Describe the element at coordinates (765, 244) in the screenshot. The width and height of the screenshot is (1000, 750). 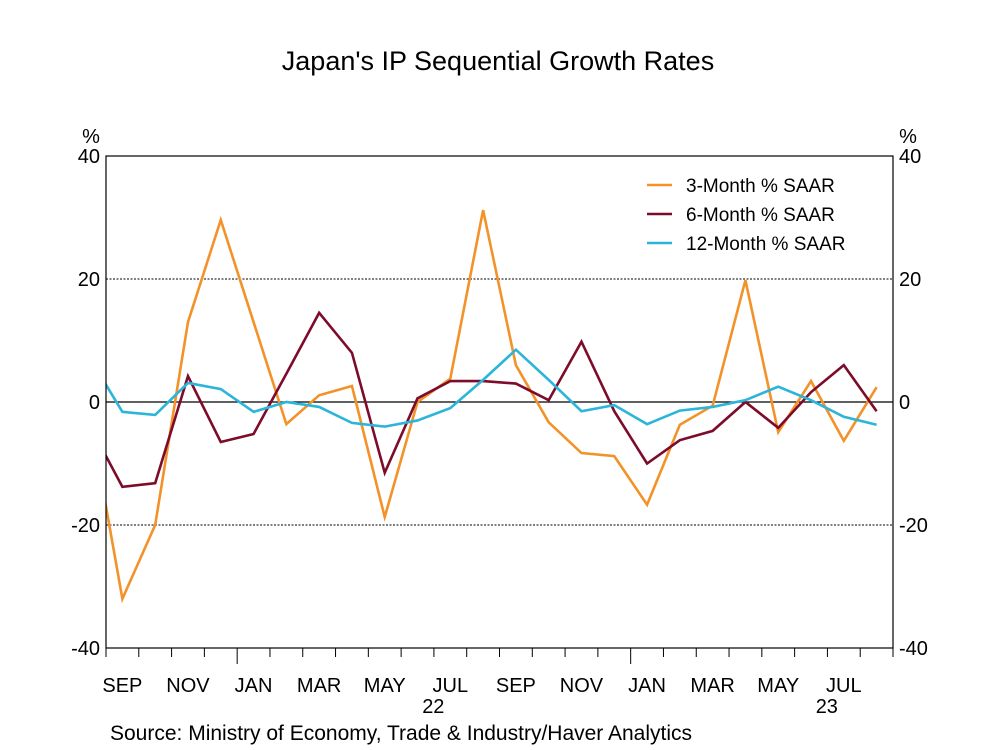
I see `legend-label: 12-Month % SAAR` at that location.